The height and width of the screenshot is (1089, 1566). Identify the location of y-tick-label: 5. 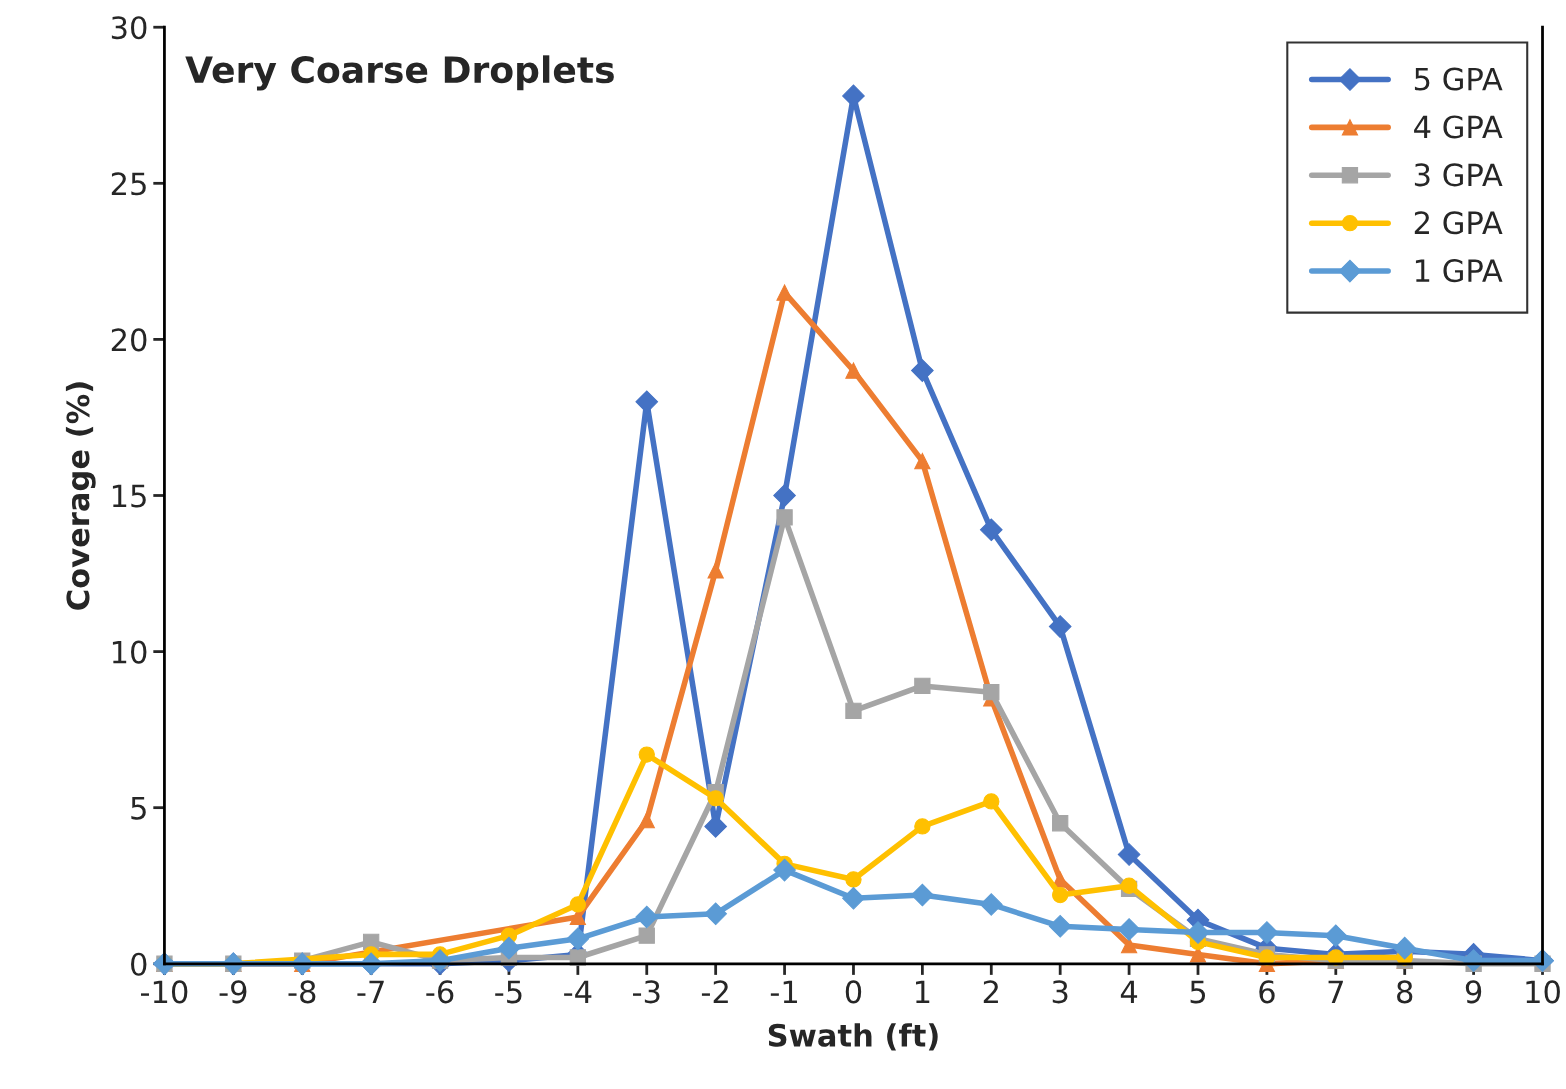
(138, 808).